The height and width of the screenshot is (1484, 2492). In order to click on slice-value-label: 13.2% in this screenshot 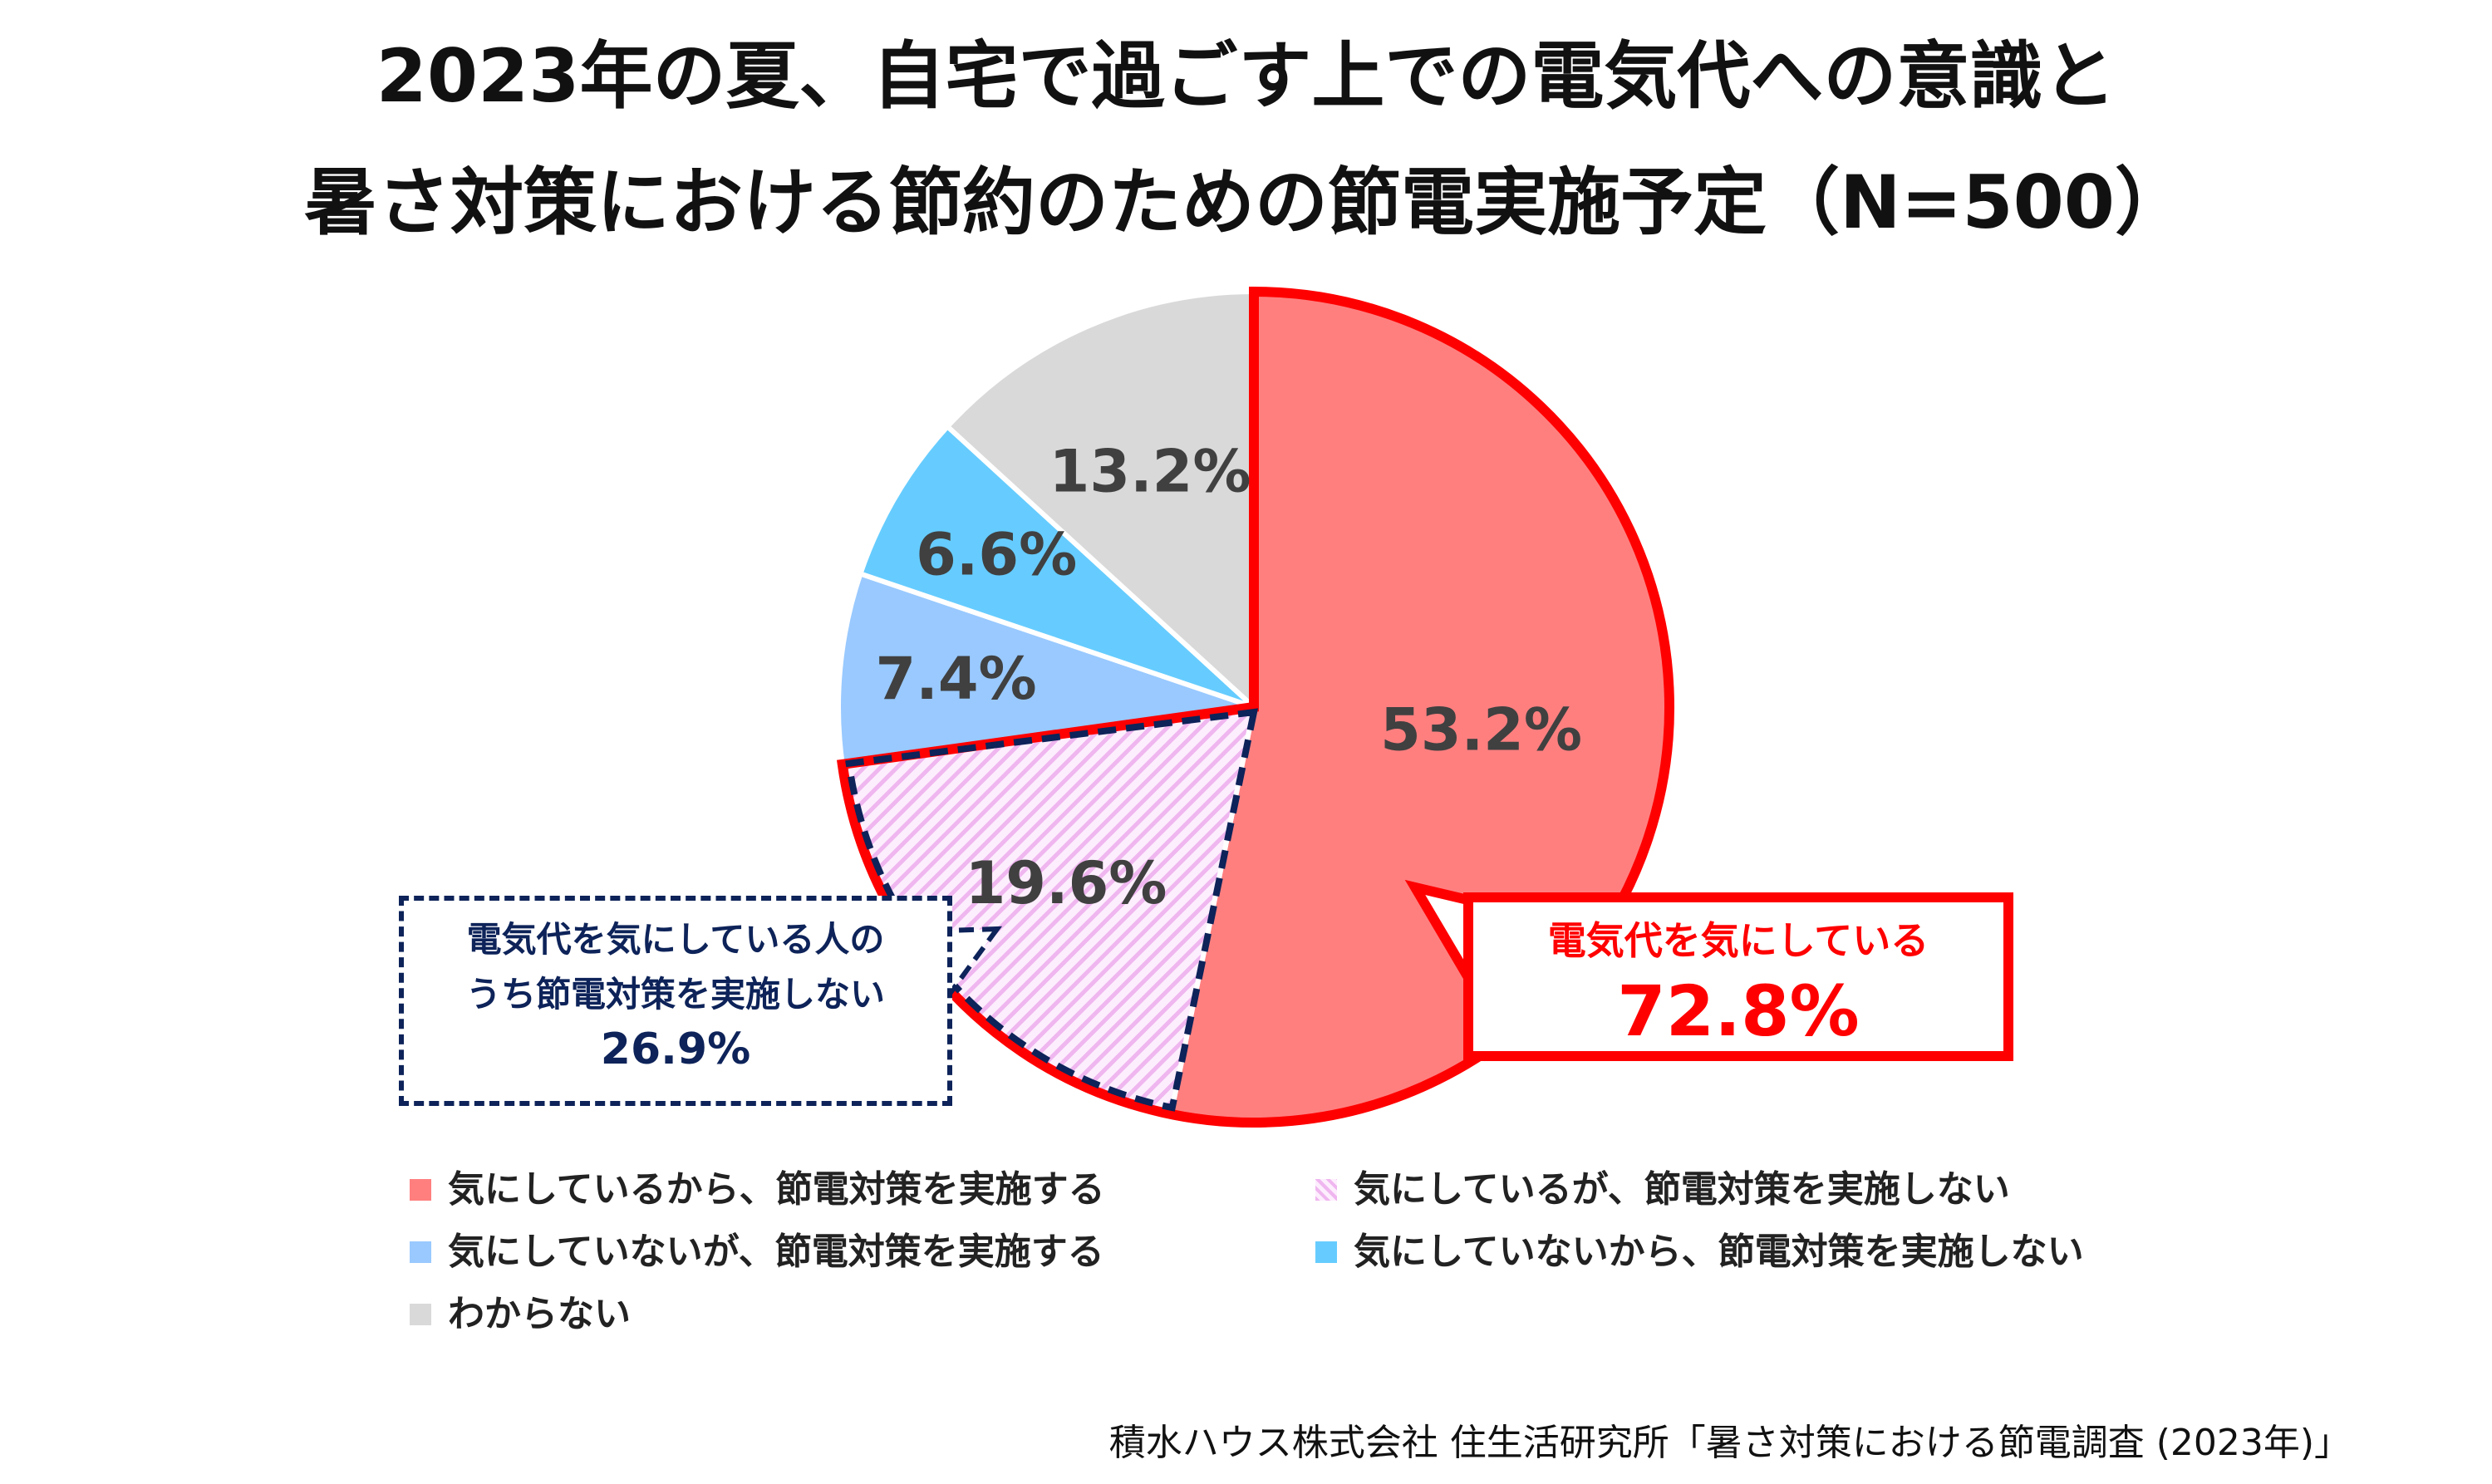, I will do `click(1150, 471)`.